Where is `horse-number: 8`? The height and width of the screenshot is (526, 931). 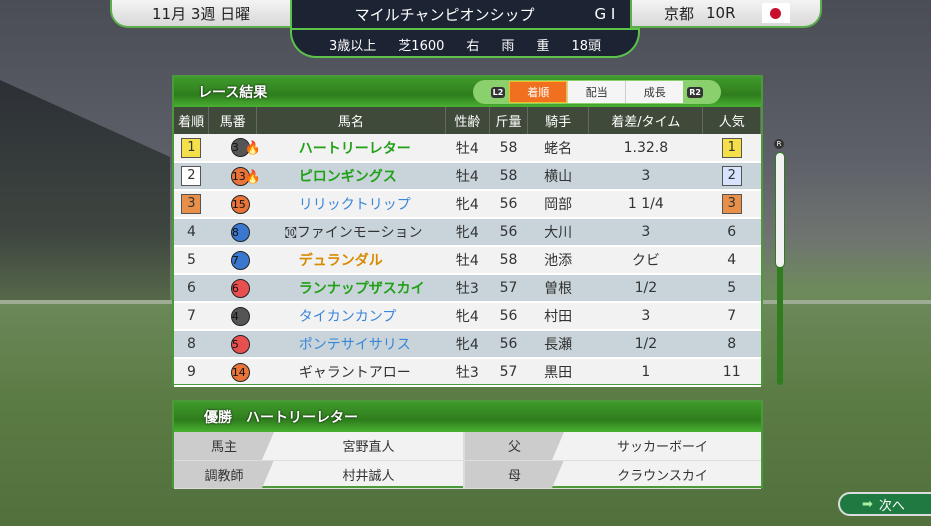 horse-number: 8 is located at coordinates (240, 232).